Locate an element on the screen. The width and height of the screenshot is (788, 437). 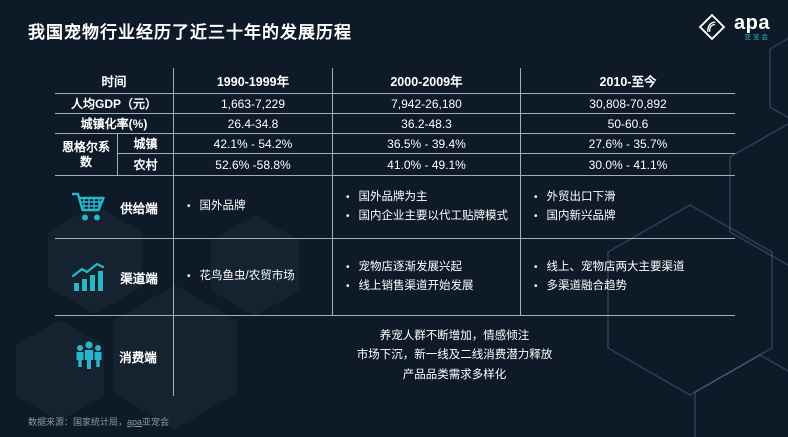
header-time-label: 时间 is located at coordinates (114, 82).